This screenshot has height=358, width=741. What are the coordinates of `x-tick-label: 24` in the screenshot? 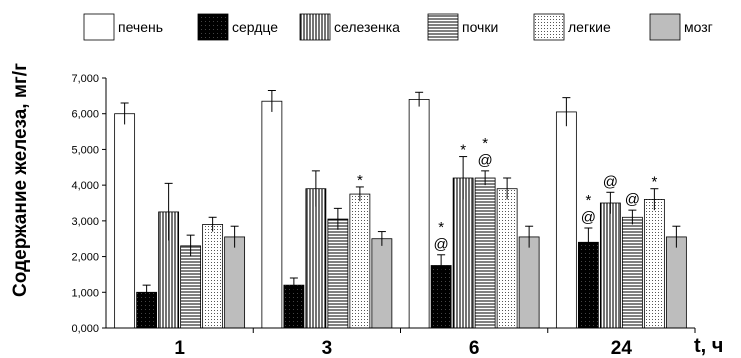 It's located at (622, 348).